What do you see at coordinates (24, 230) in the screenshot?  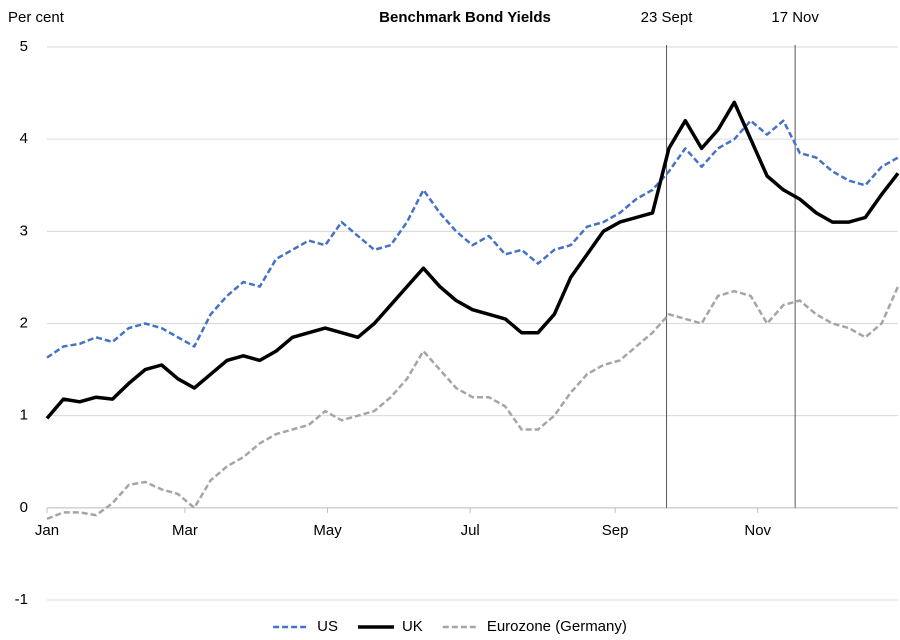 I see `y-tick-label: 3` at bounding box center [24, 230].